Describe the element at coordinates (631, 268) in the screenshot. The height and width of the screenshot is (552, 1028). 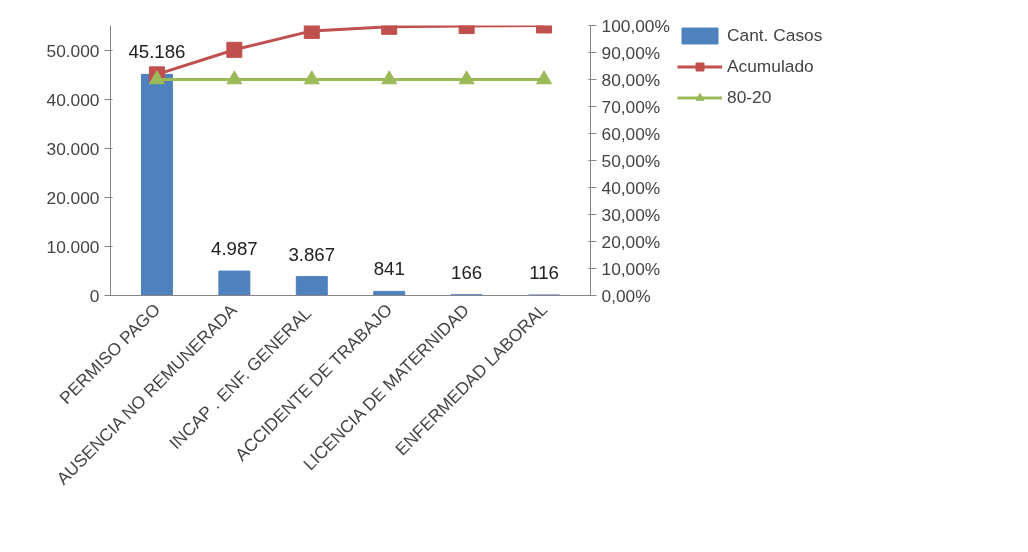
I see `y2-tick-label: 10,00%` at that location.